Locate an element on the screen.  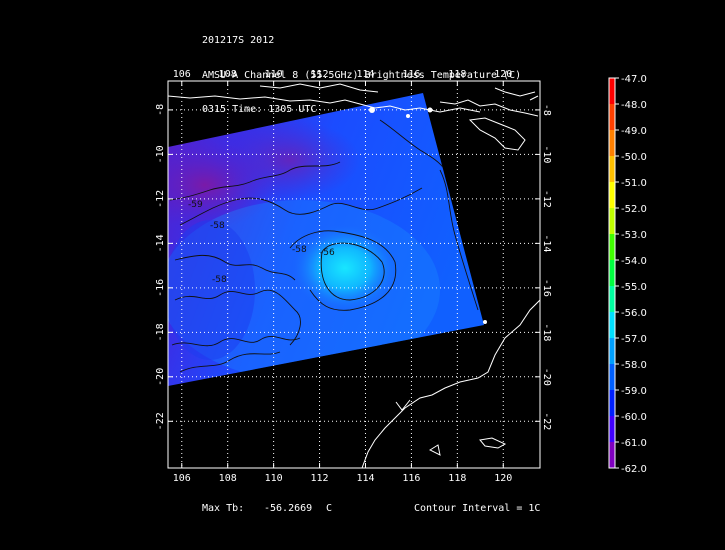
colorbar-label: -54.0 is located at coordinates (634, 261).